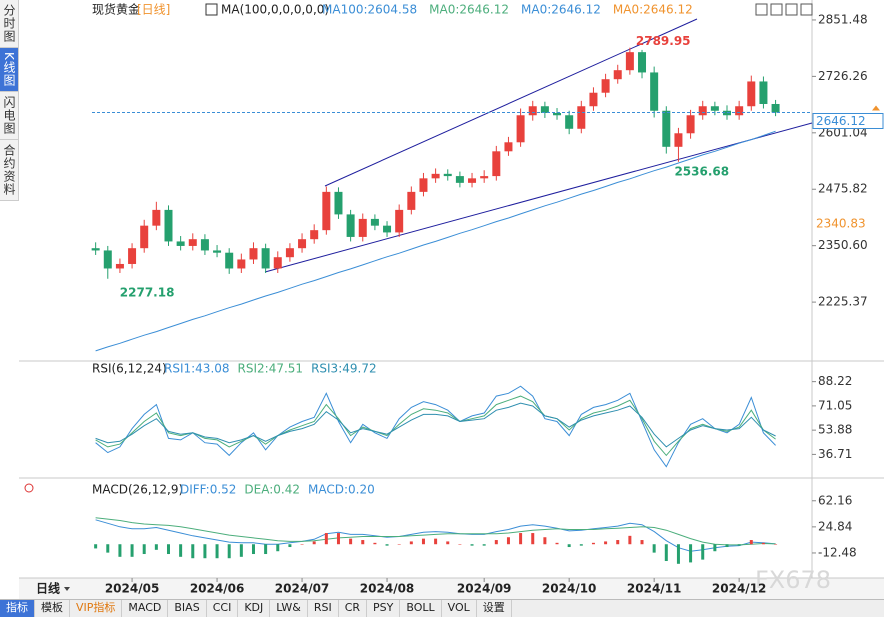 Image resolution: width=884 pixels, height=617 pixels. I want to click on y-tick-label: 2350.60, so click(843, 245).